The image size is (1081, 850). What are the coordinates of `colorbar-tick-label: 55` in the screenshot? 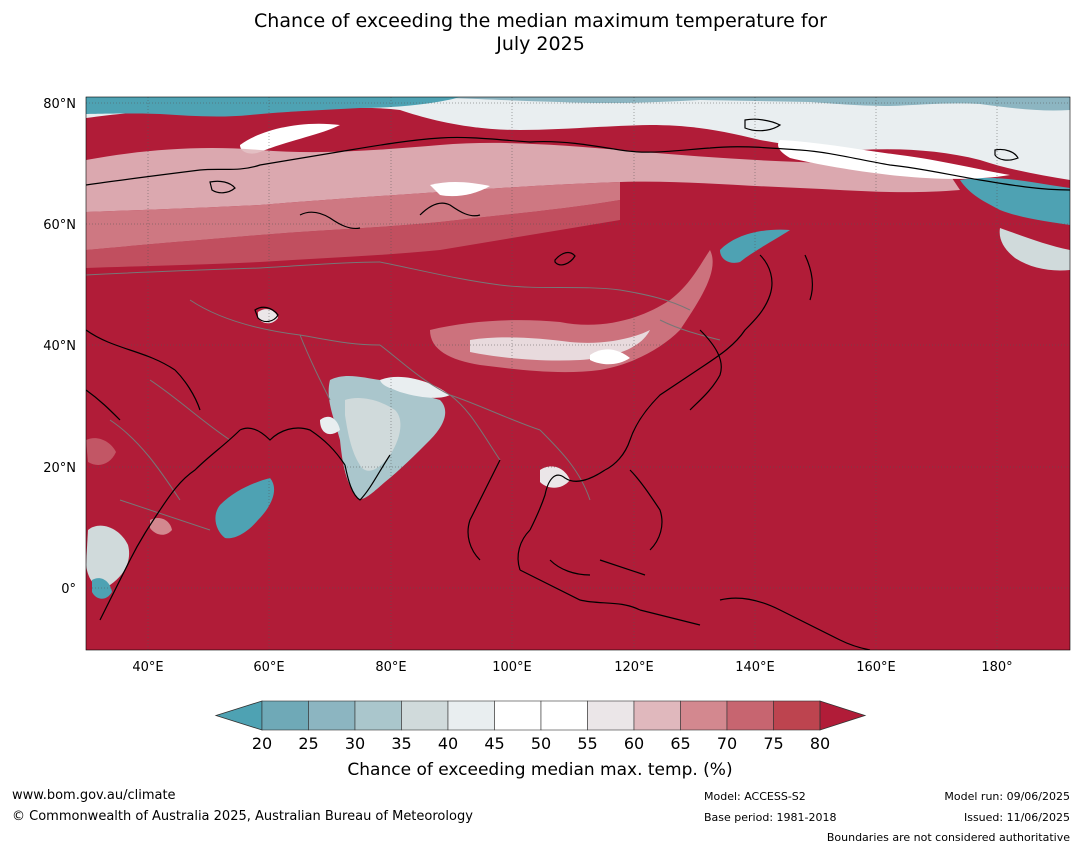 It's located at (587, 743).